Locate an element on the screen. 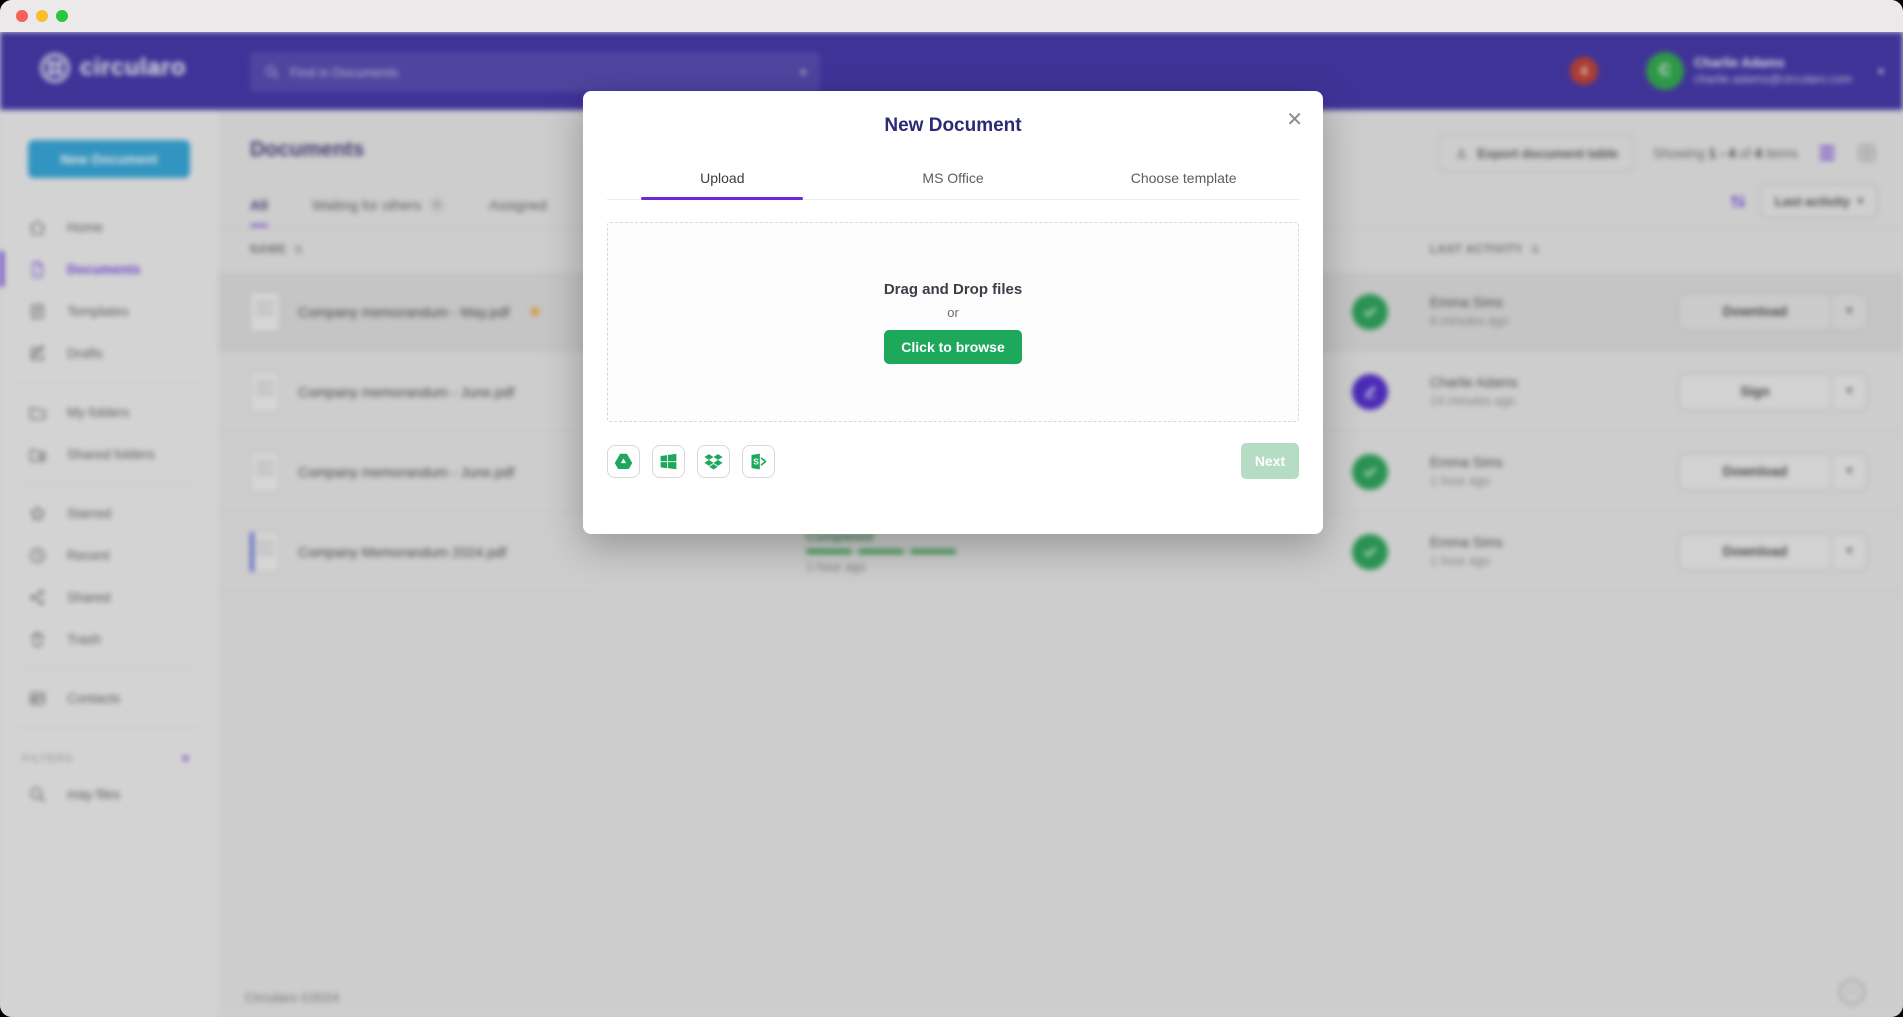 This screenshot has height=1017, width=1903. document-name: Company memorandum - May.pdf is located at coordinates (404, 311).